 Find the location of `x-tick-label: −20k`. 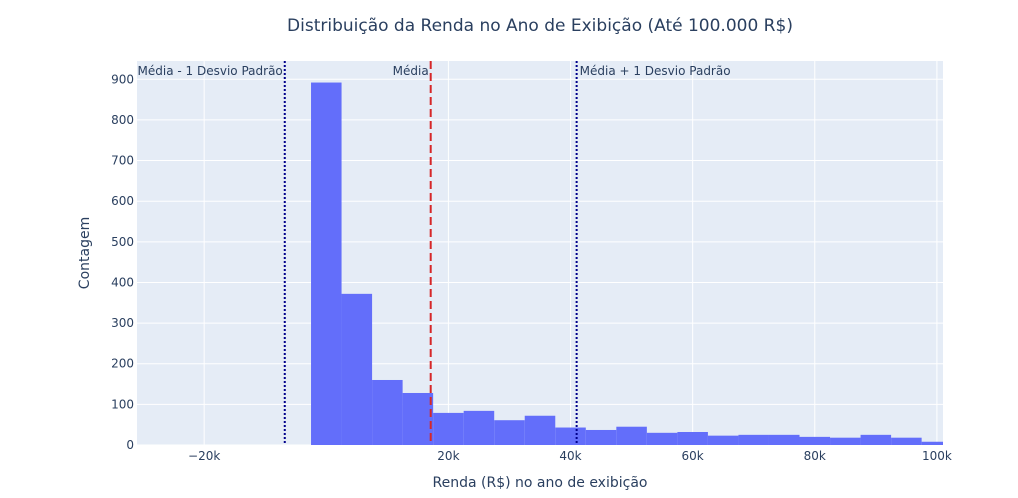

x-tick-label: −20k is located at coordinates (204, 456).